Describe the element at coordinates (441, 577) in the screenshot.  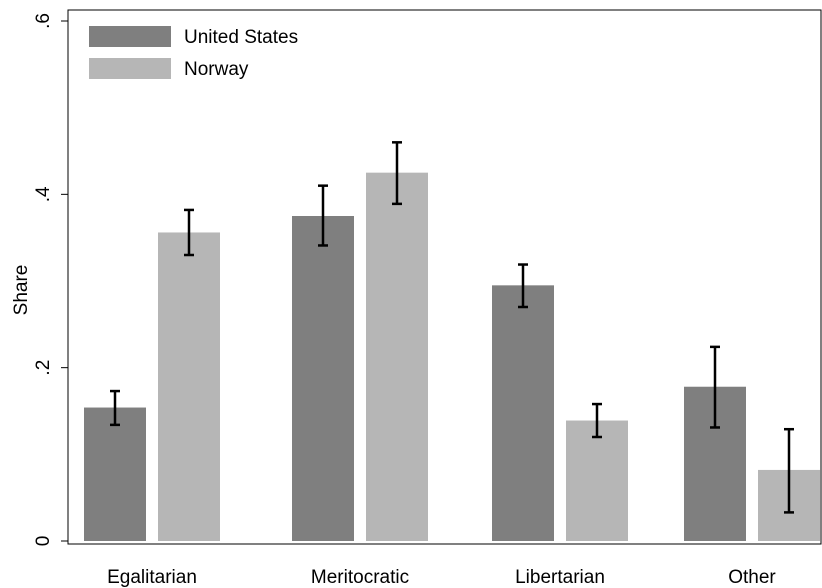
I see `x-axis-labels: Egalitarian Meritocratic Libertarian Other` at that location.